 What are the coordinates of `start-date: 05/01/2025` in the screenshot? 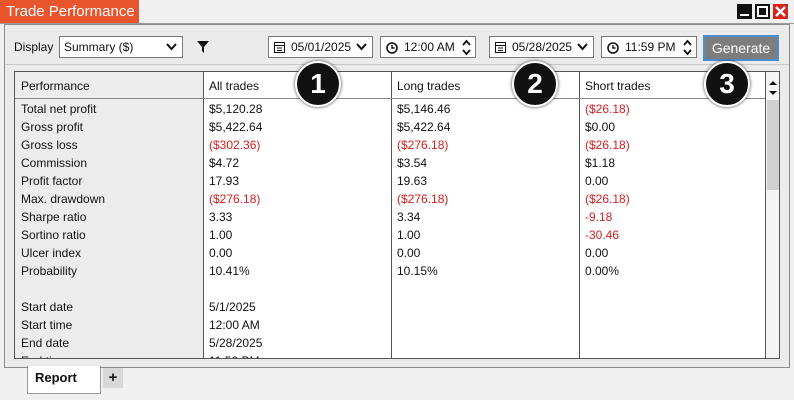 It's located at (321, 47).